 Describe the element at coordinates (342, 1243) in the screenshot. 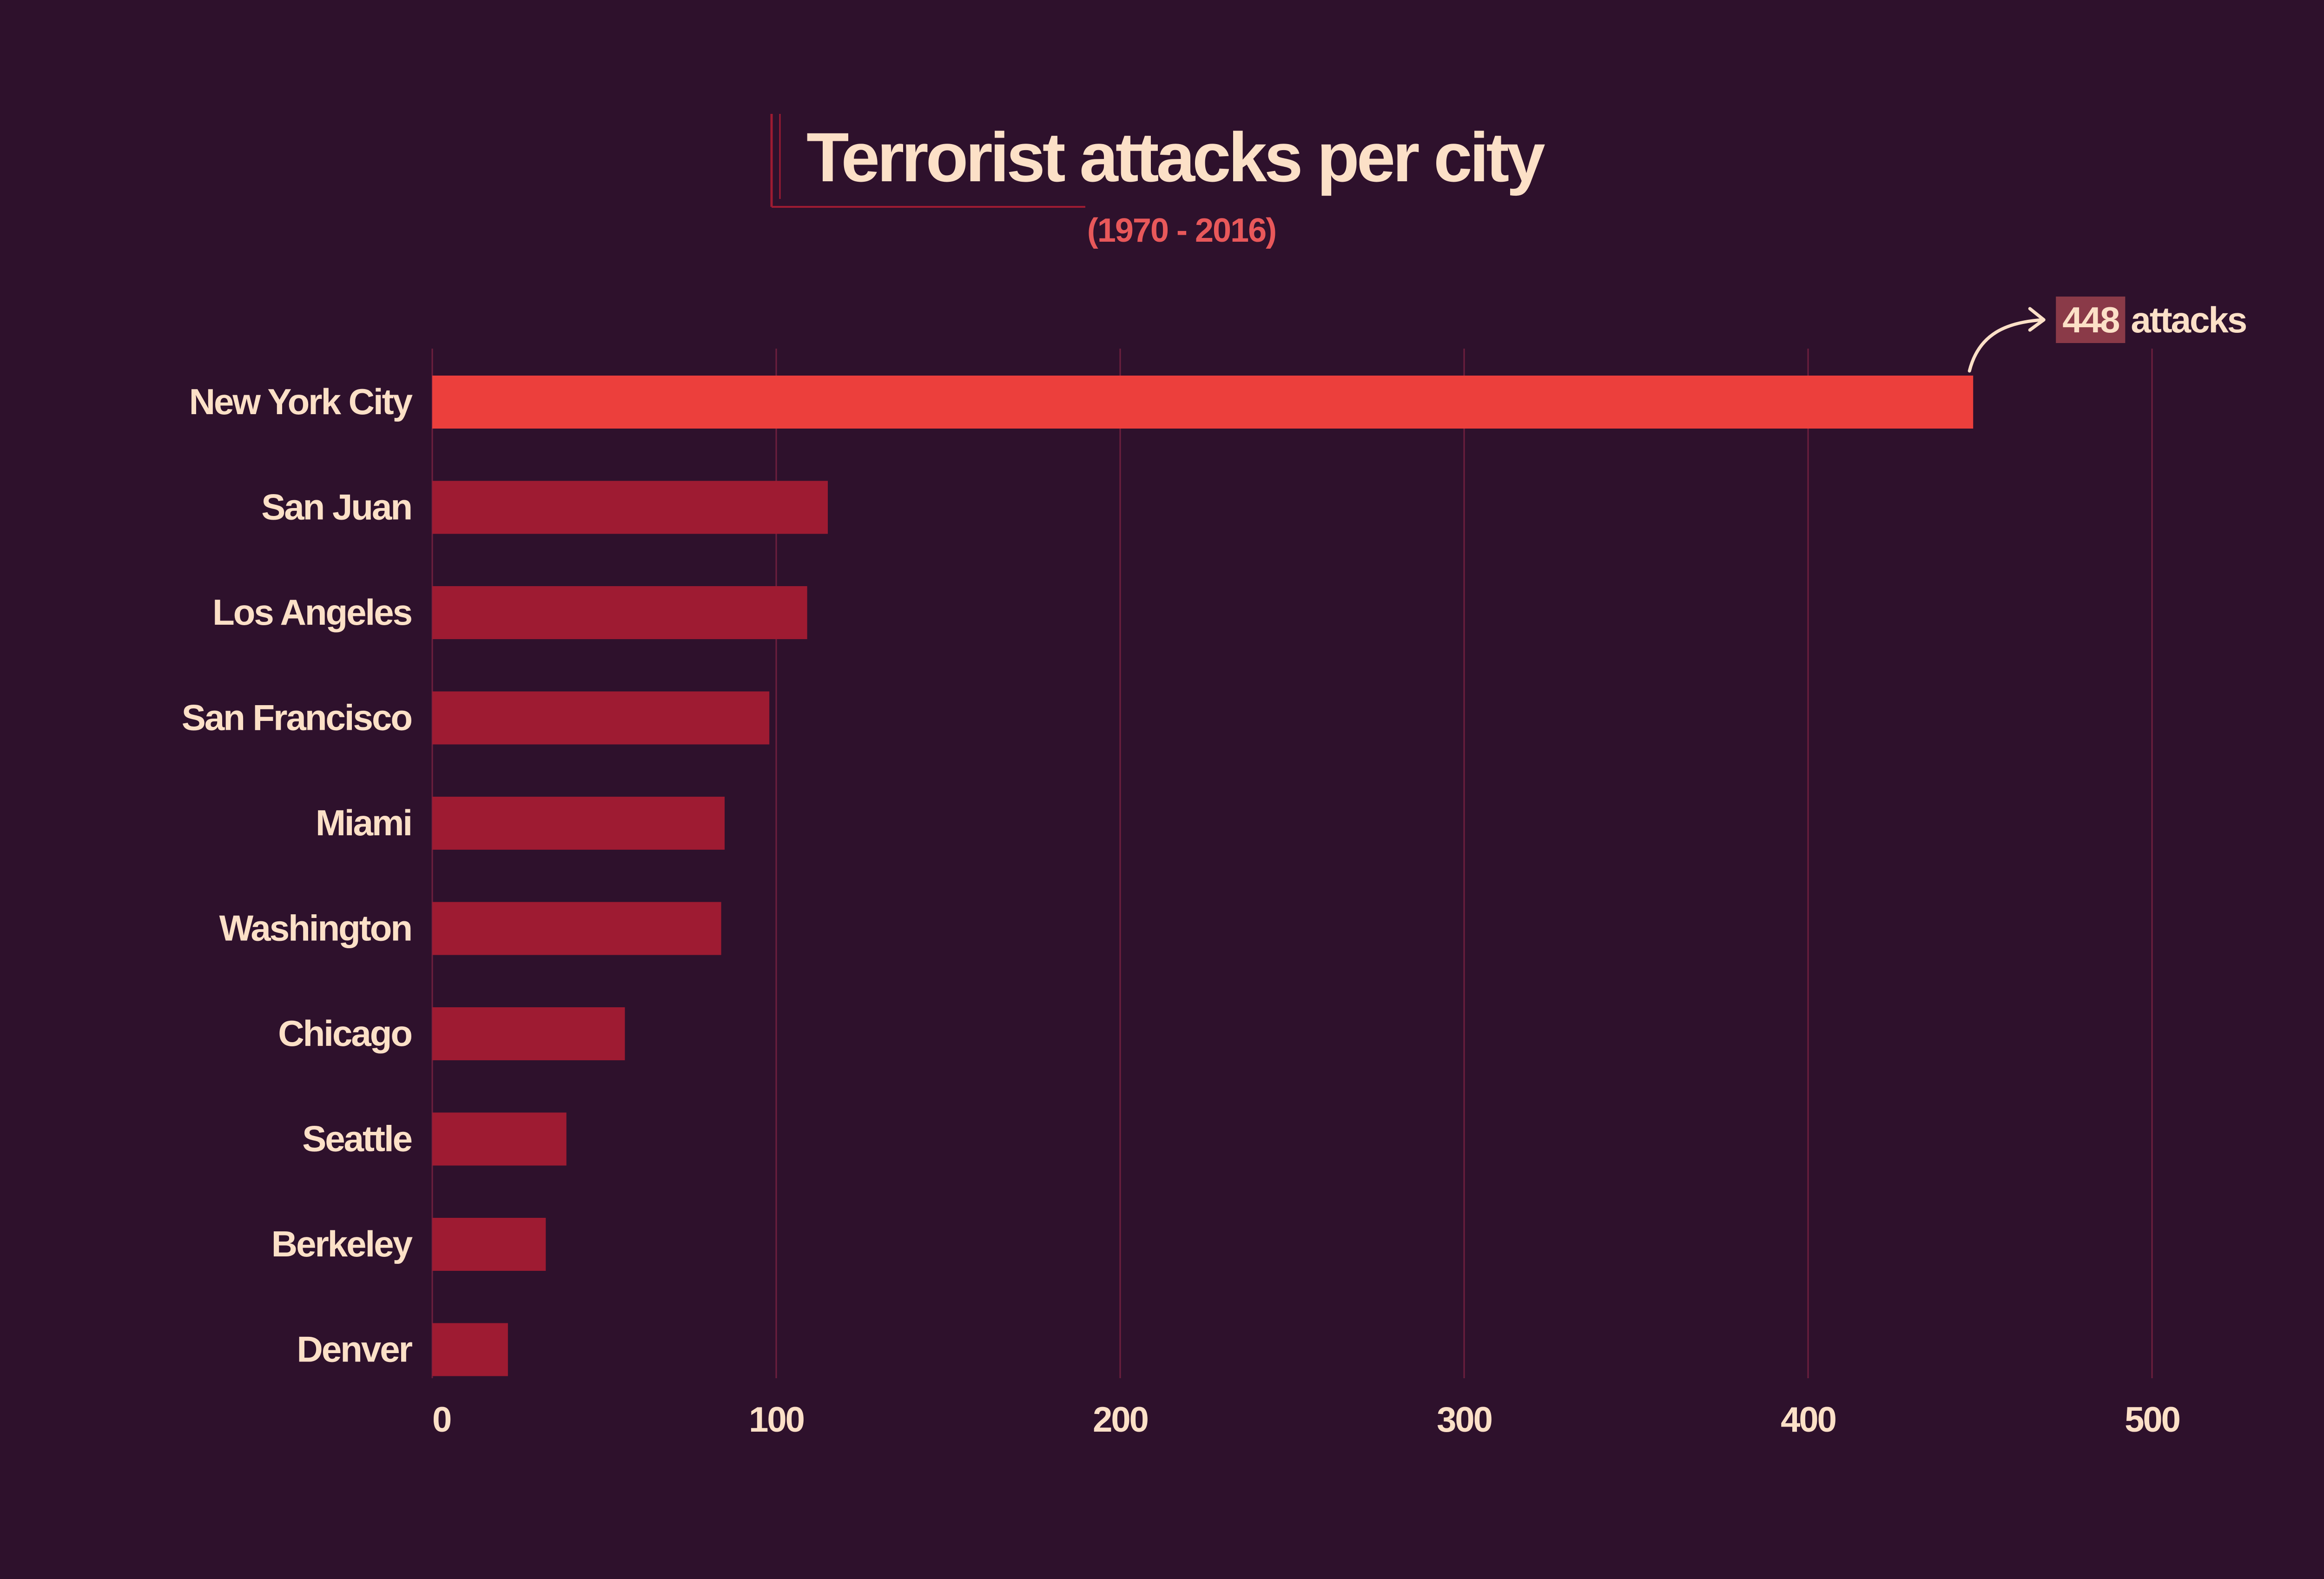

I see `category-label: Berkeley` at that location.